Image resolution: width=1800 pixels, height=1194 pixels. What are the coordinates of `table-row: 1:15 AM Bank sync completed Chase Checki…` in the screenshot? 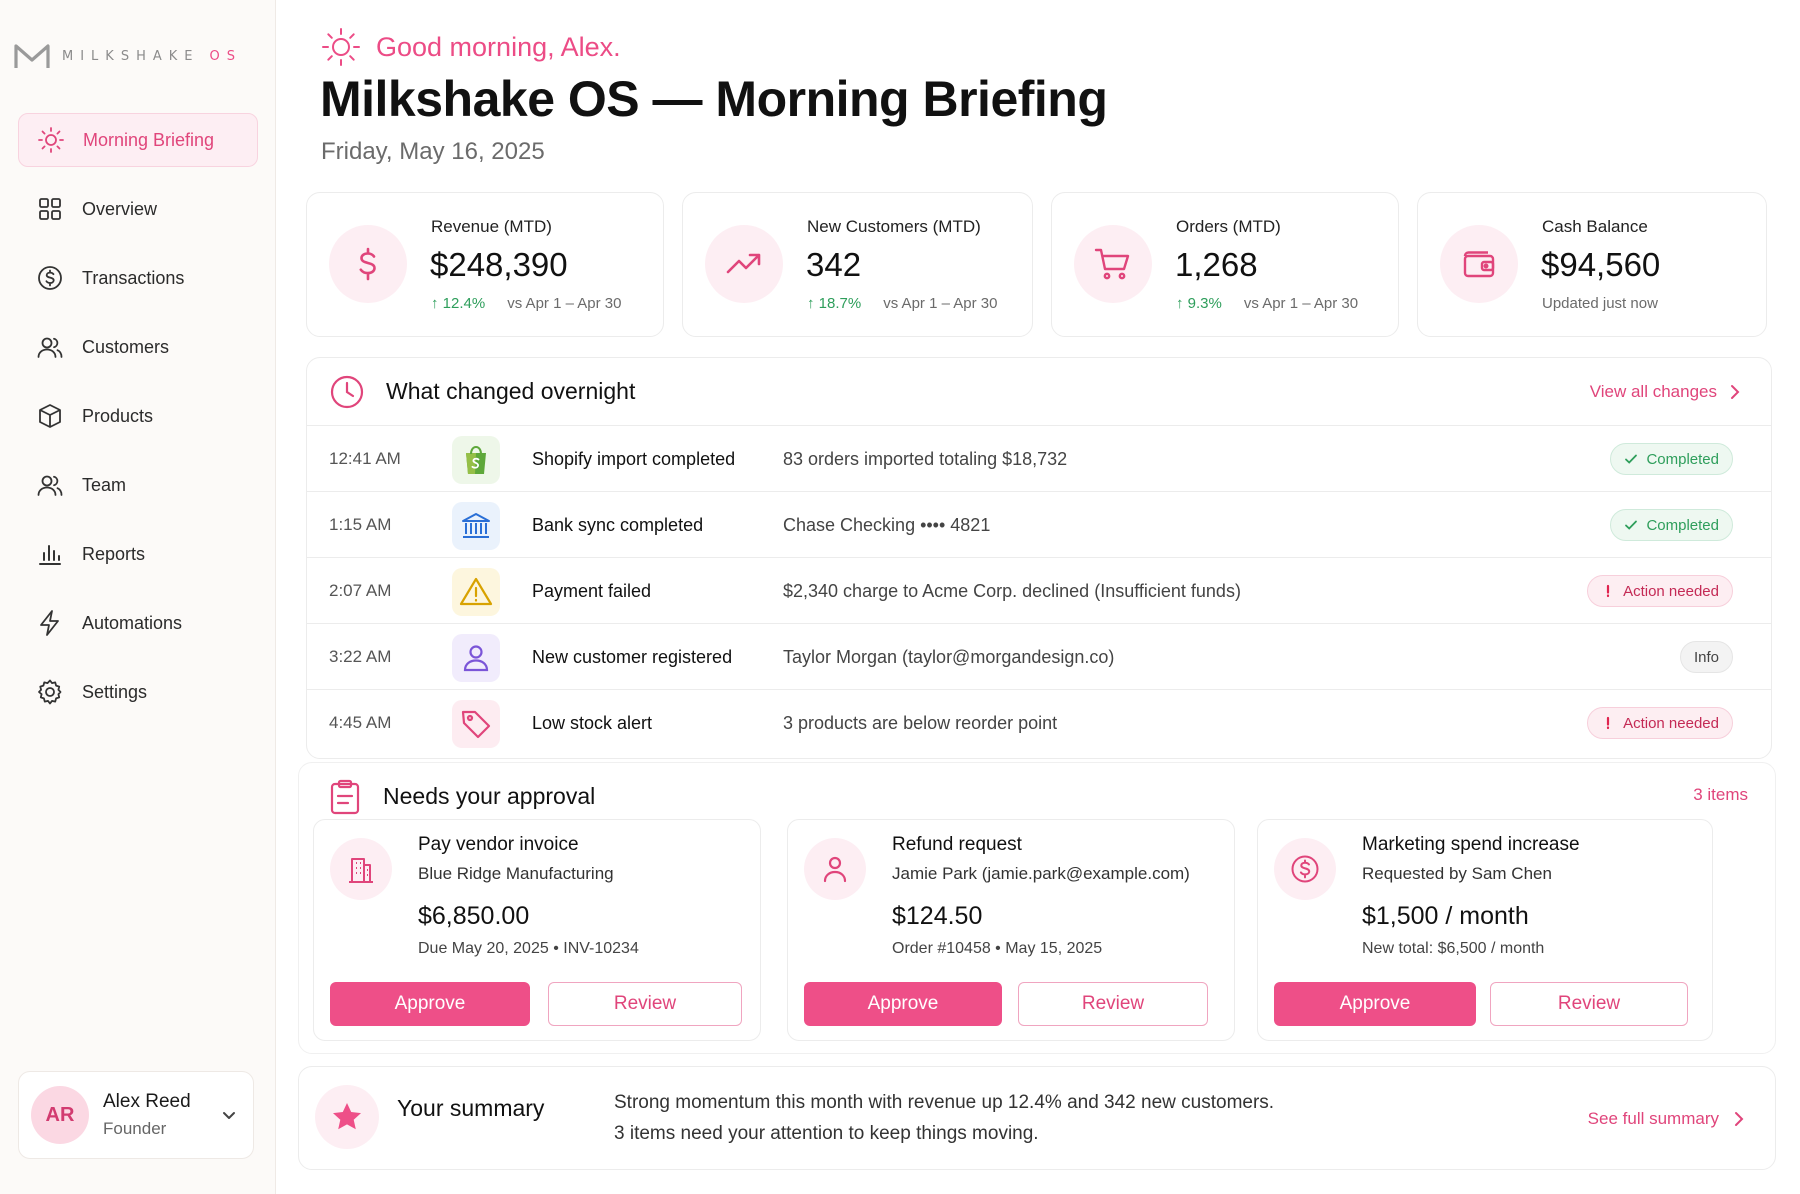 It's located at (1039, 525).